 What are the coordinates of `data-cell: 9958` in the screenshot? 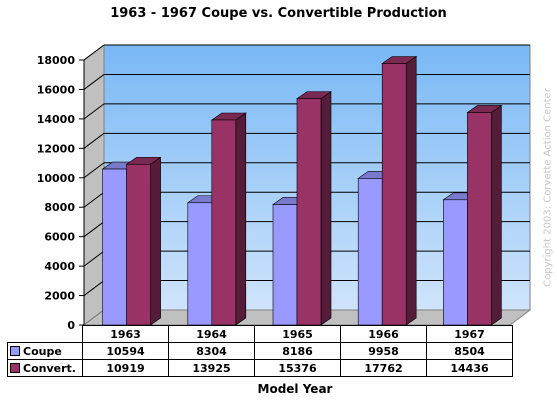 It's located at (383, 351).